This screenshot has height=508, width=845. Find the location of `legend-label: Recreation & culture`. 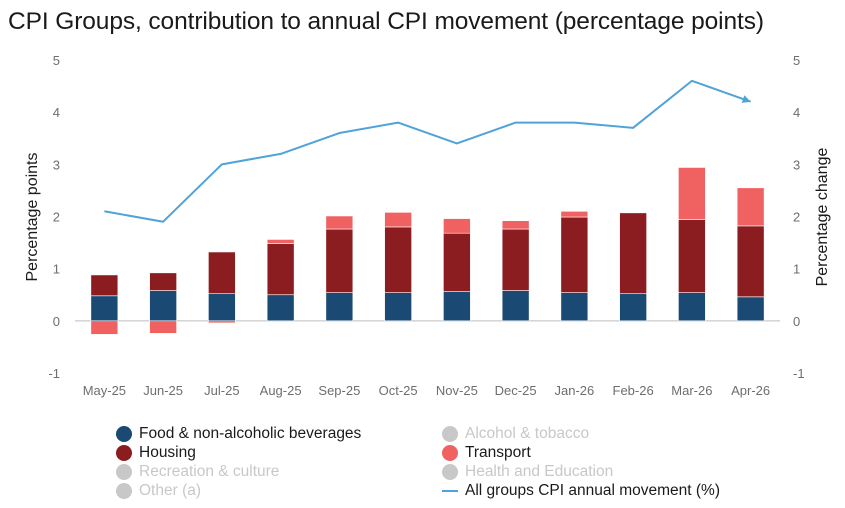

legend-label: Recreation & culture is located at coordinates (209, 471).